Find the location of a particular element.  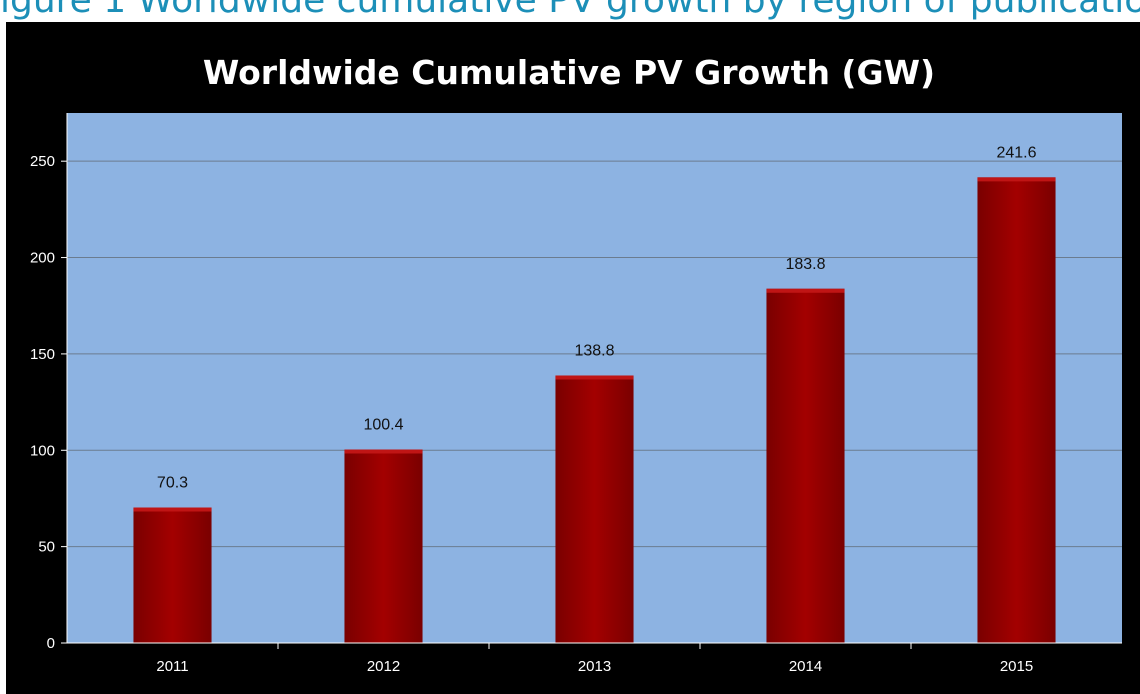

bar-2014 is located at coordinates (805, 465).